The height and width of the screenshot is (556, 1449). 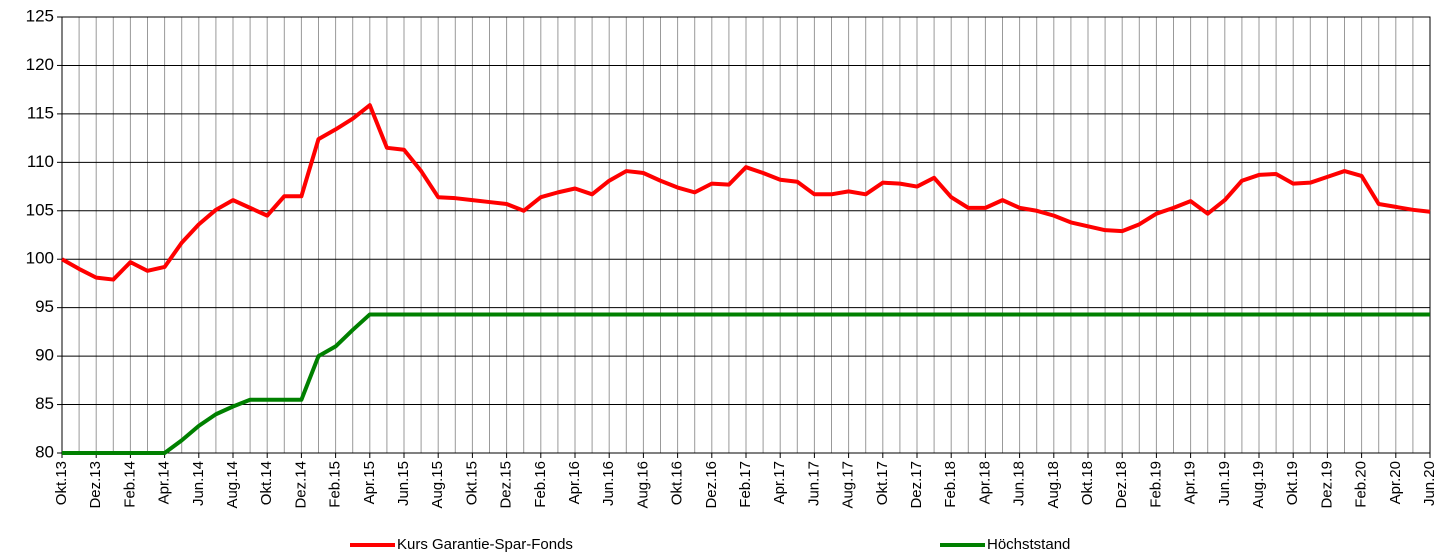 I want to click on x-tick-label: Feb.19, so click(x=1155, y=484).